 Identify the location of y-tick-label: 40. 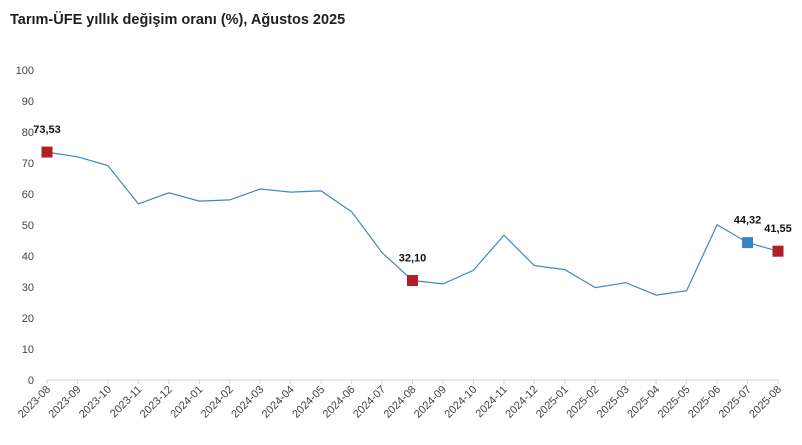
(28, 257).